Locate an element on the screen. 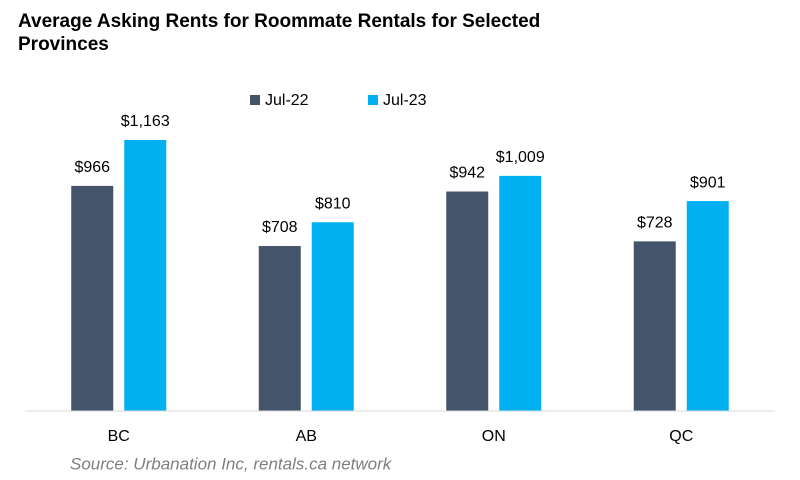 The image size is (800, 480). value-label: $942 is located at coordinates (467, 173).